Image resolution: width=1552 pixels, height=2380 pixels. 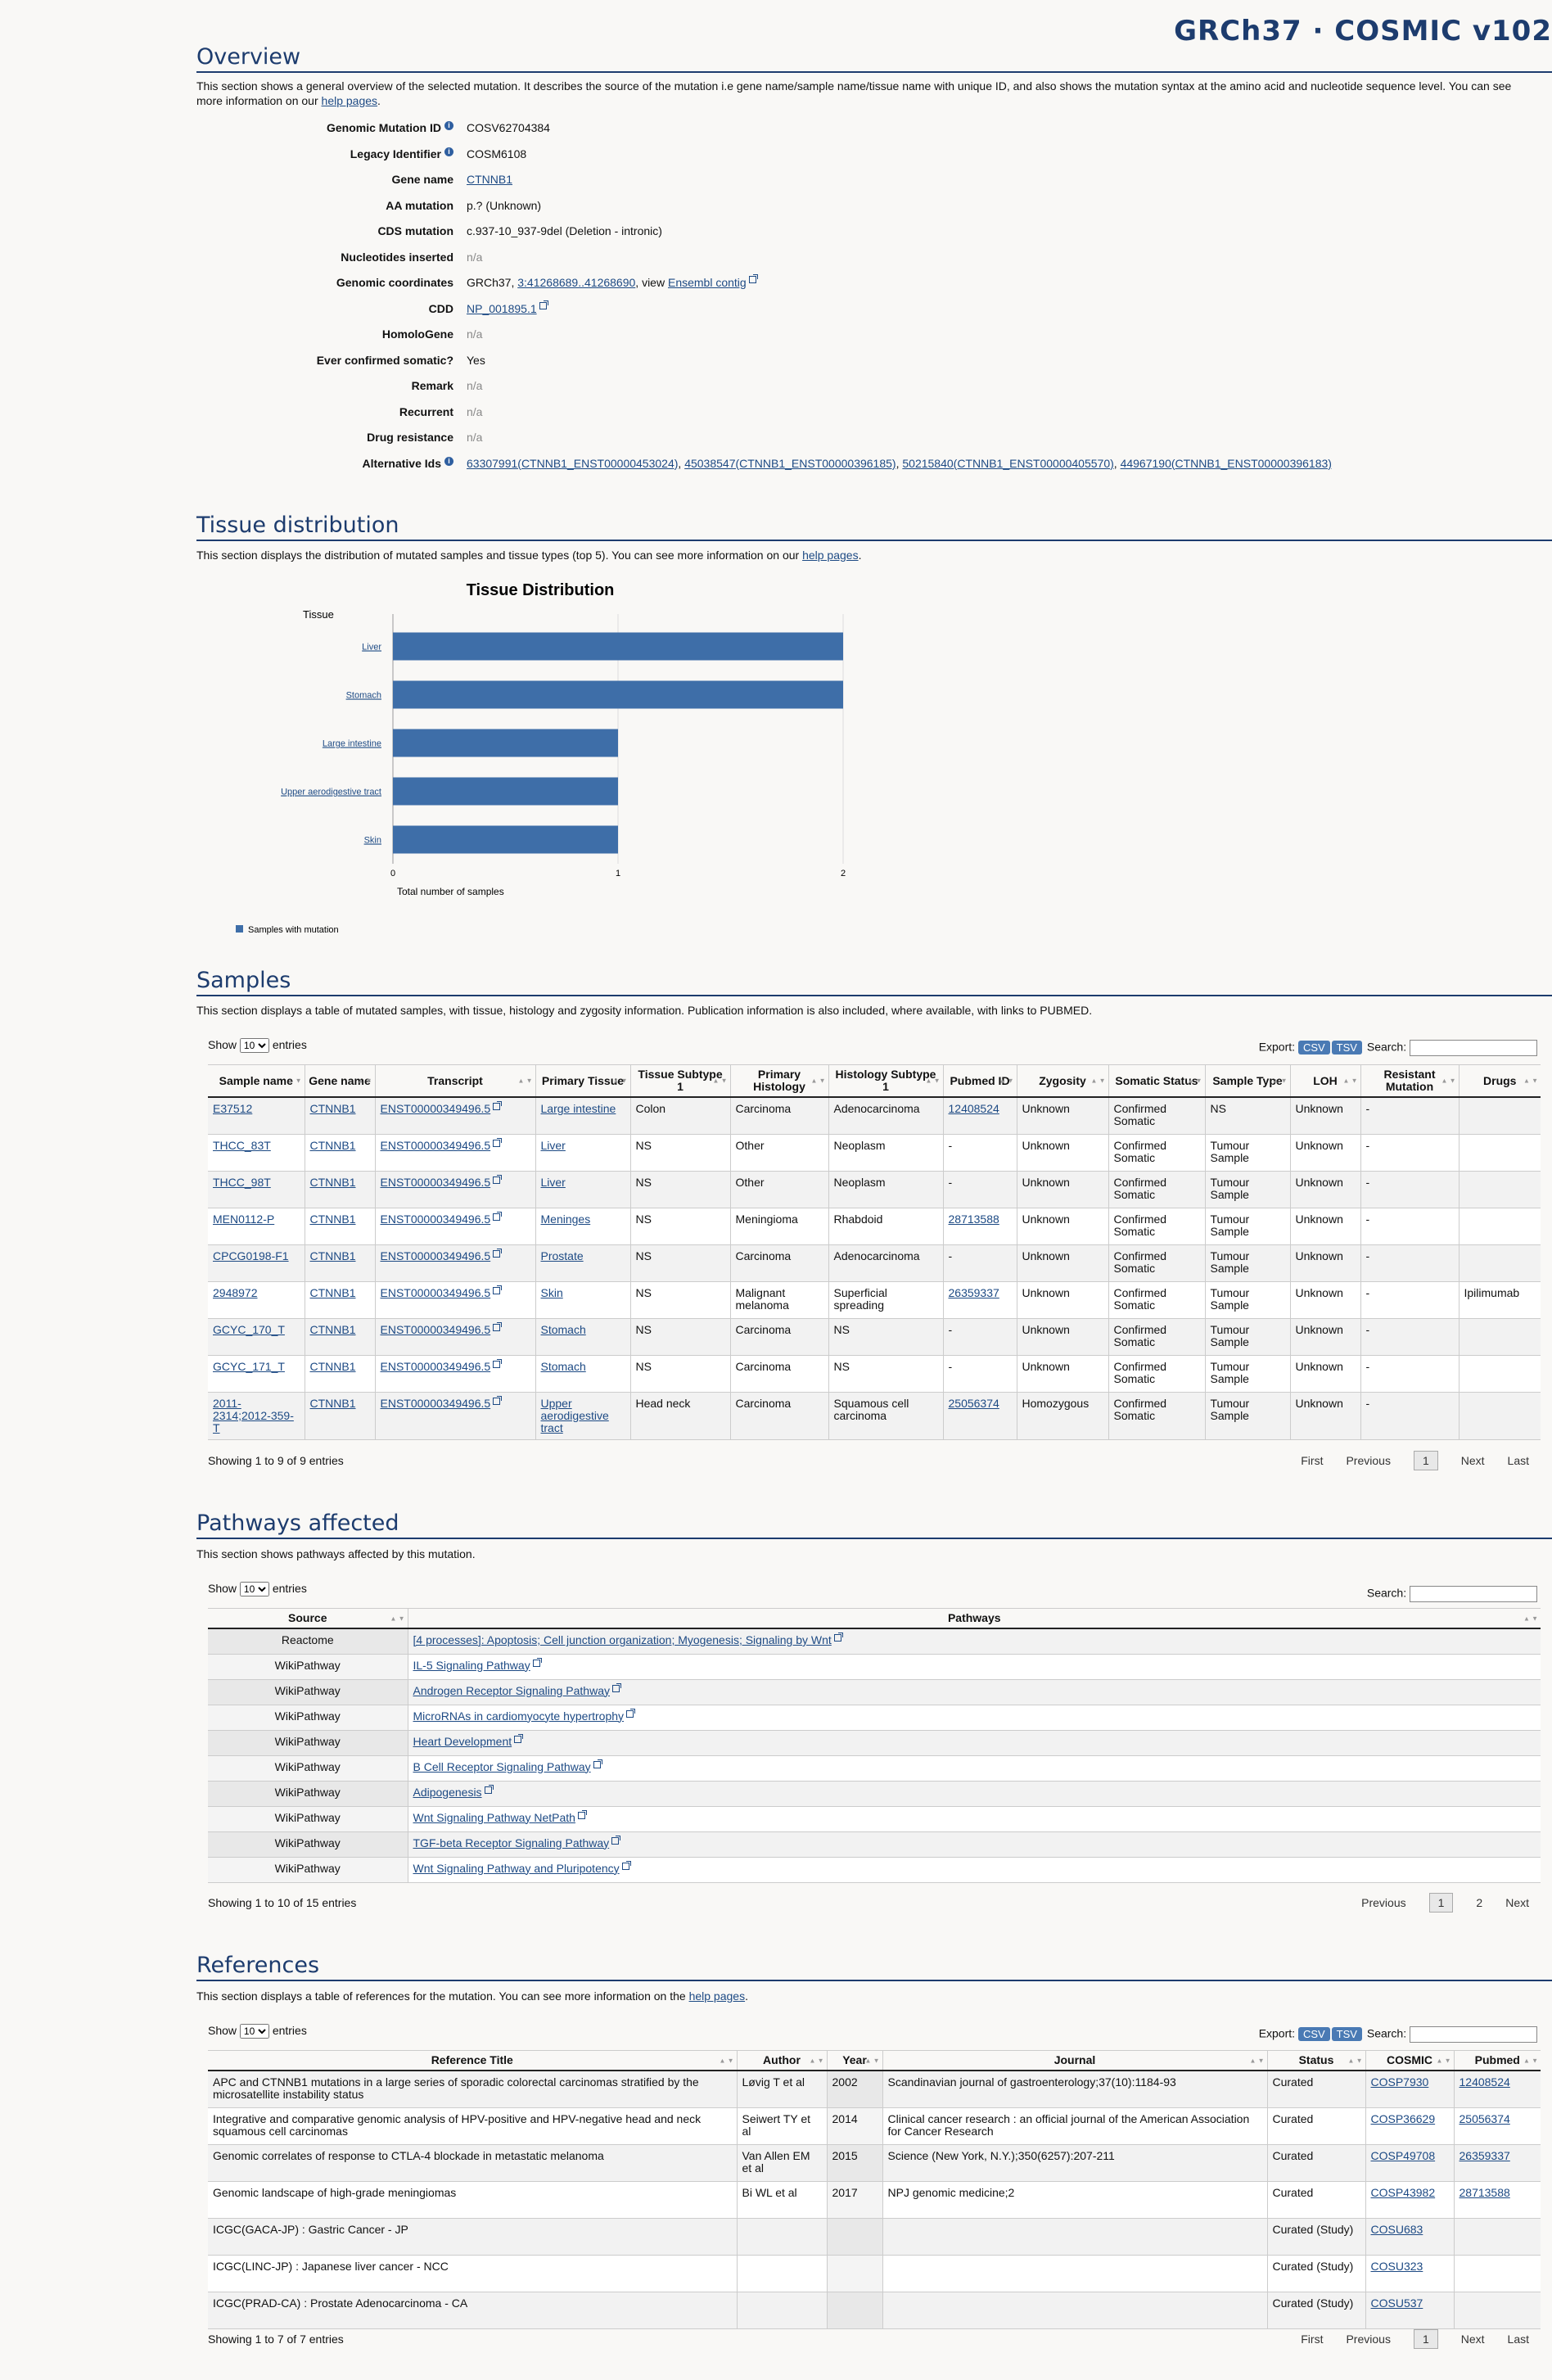 I want to click on column-header: Primary Histology ▲ ▼, so click(x=778, y=1081).